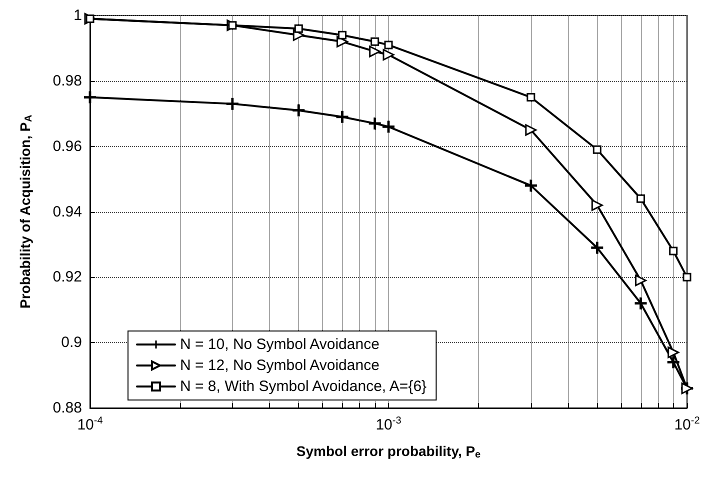  Describe the element at coordinates (67, 277) in the screenshot. I see `y-tick-label: 0.92` at that location.